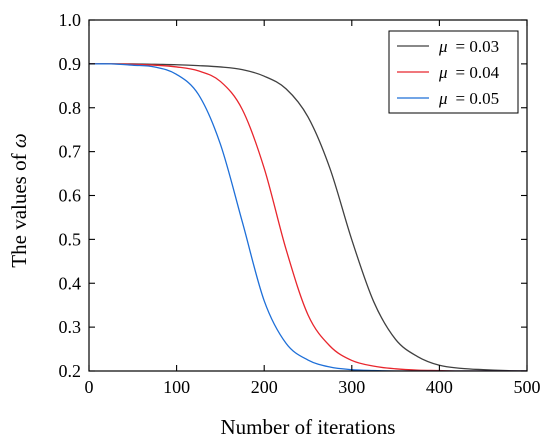  I want to click on x-tick-label: 500, so click(527, 387).